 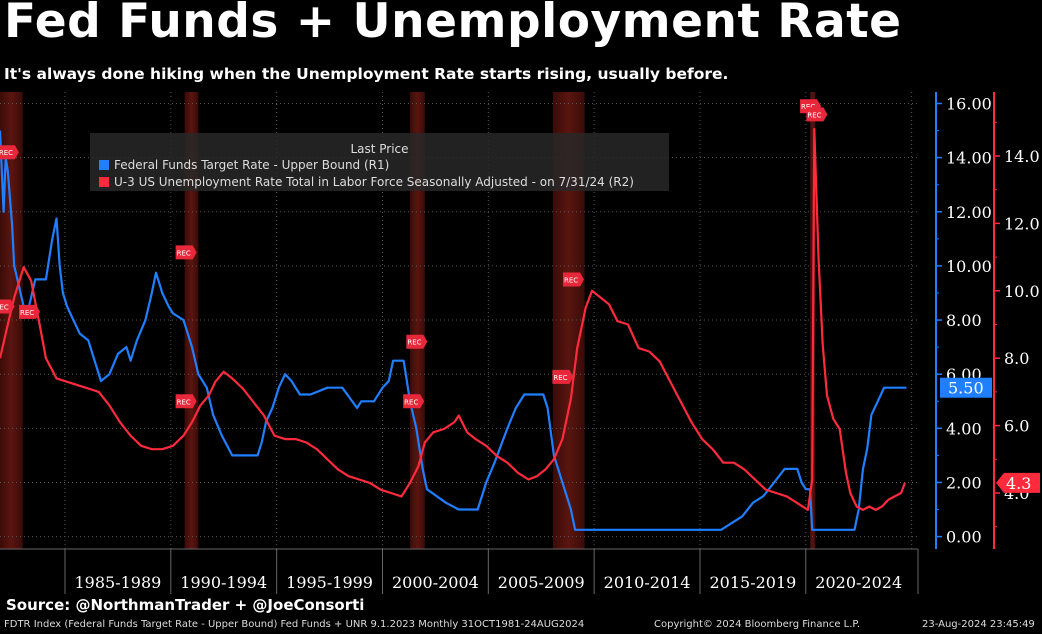 I want to click on x-axis-tick-label: 2000-2004, so click(x=435, y=582).